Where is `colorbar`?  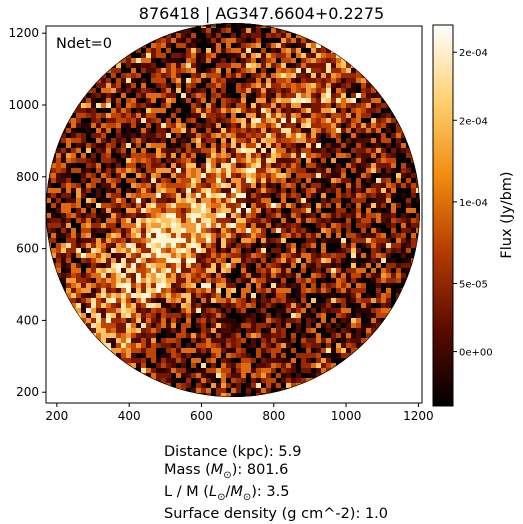 colorbar is located at coordinates (443, 215).